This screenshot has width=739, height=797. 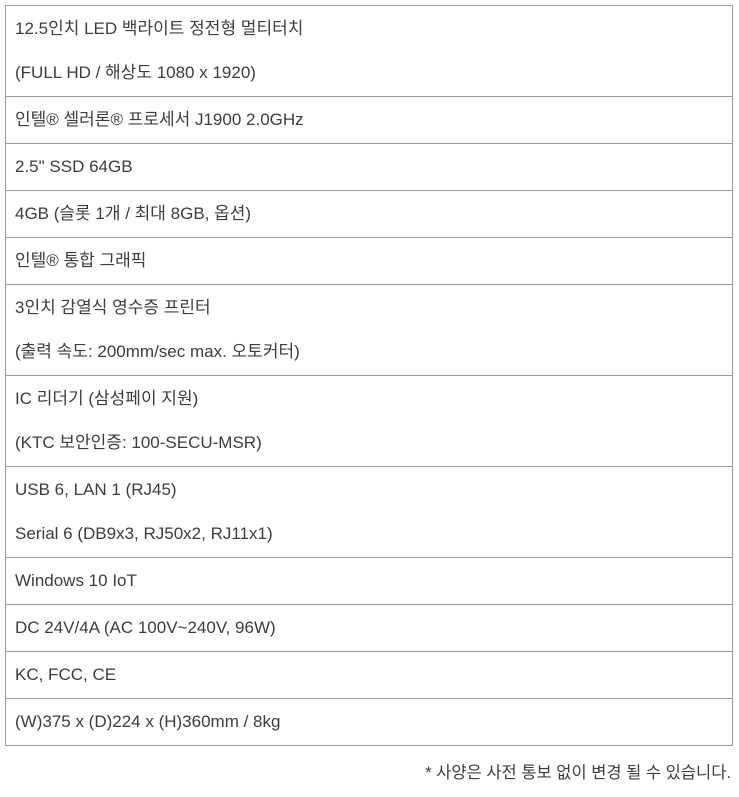 I want to click on spec-line: KC, FCC, CE, so click(x=66, y=674).